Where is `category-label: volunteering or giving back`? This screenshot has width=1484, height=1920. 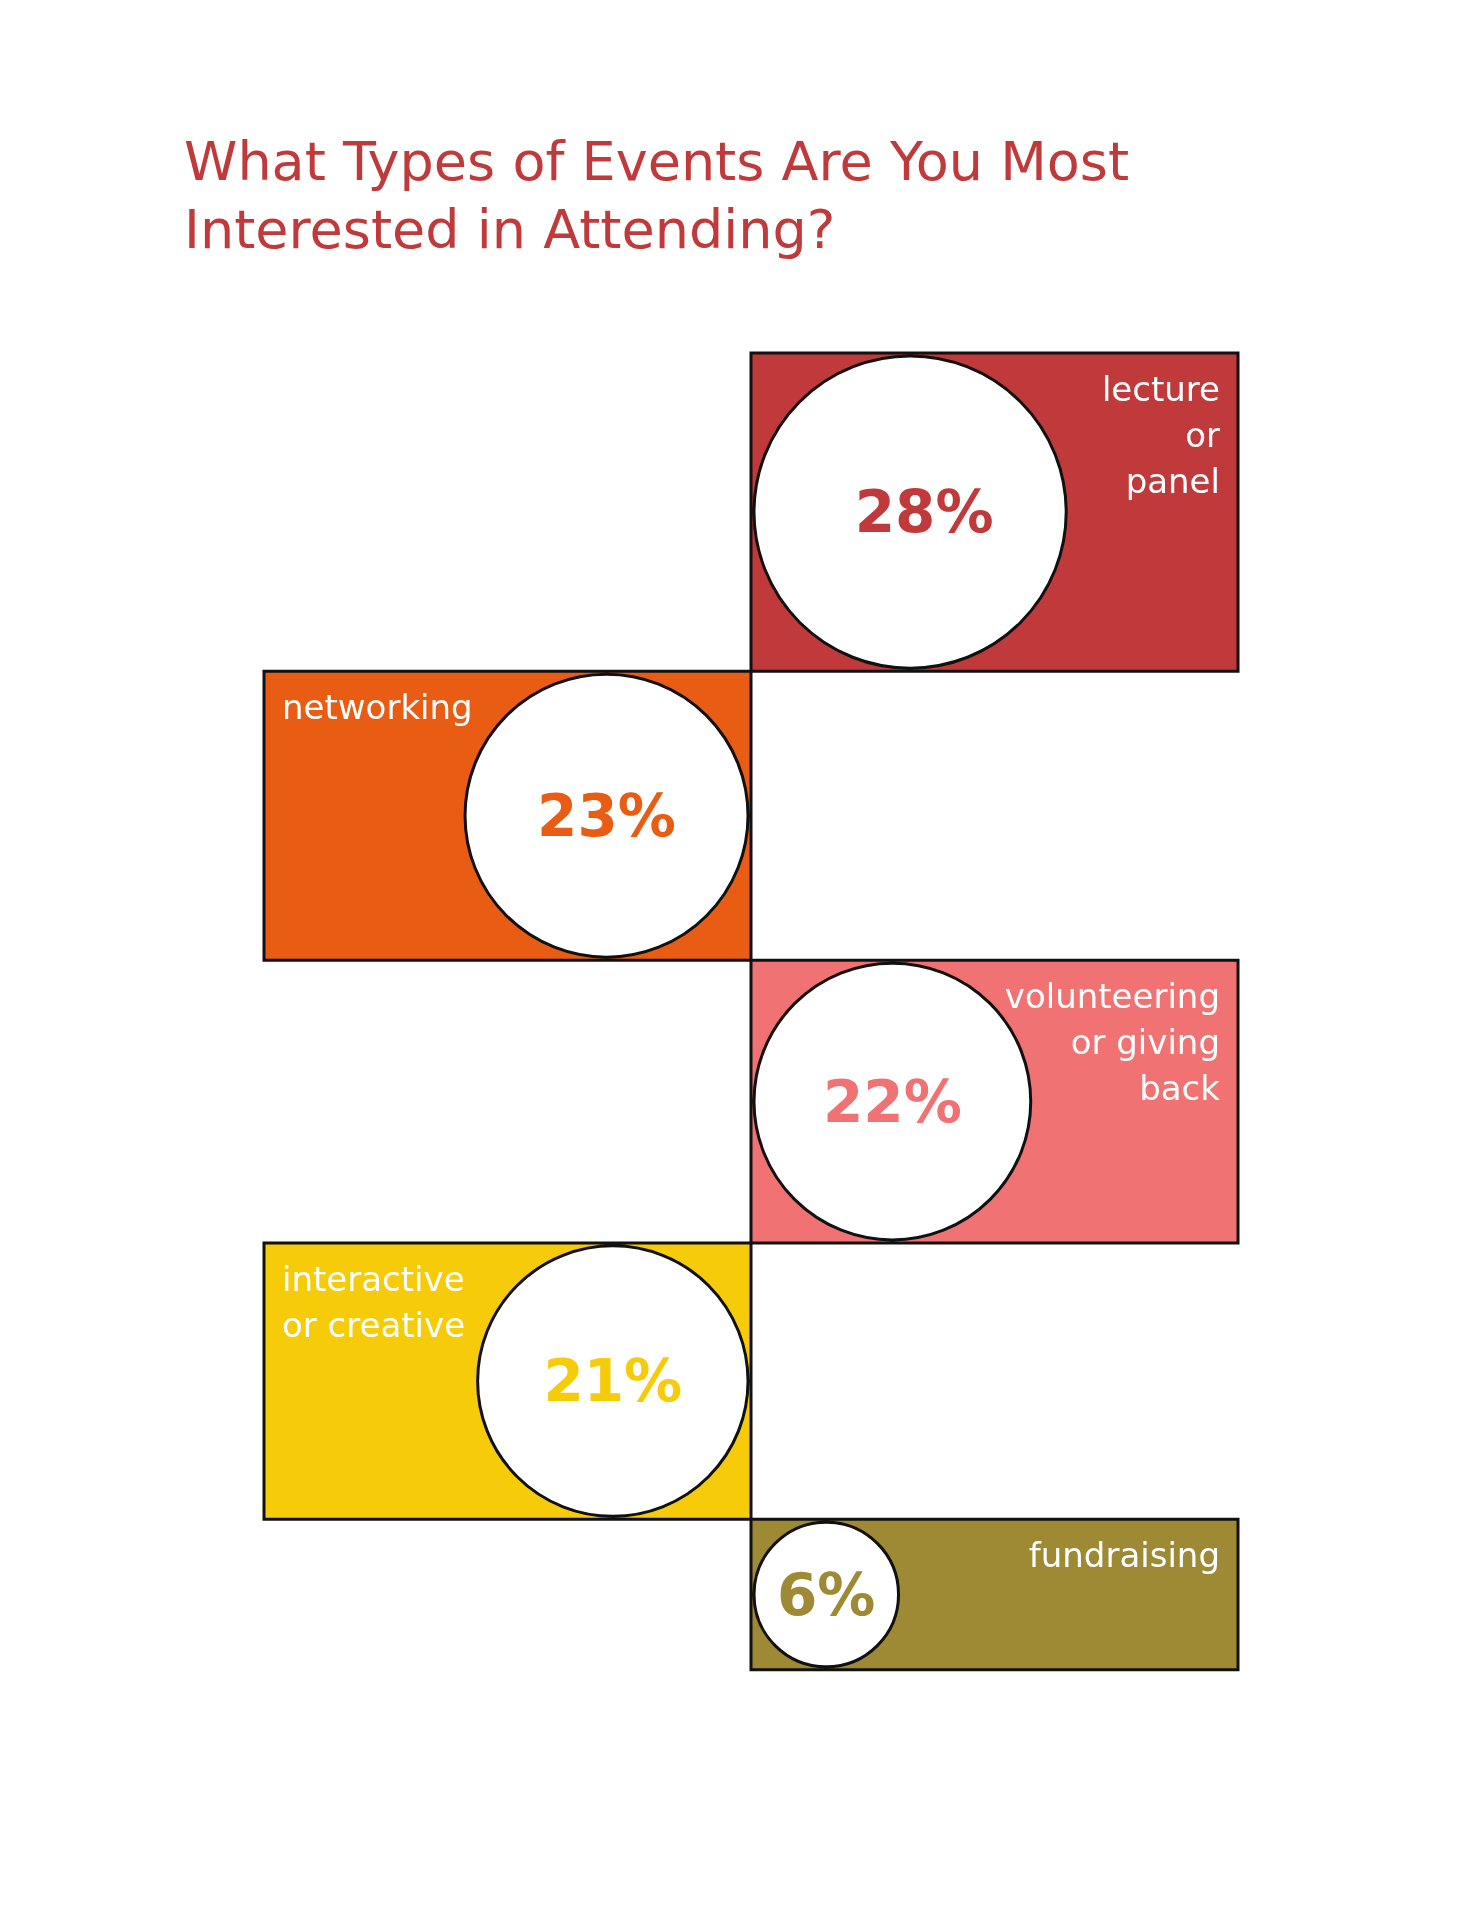 category-label: volunteering or giving back is located at coordinates (1112, 1042).